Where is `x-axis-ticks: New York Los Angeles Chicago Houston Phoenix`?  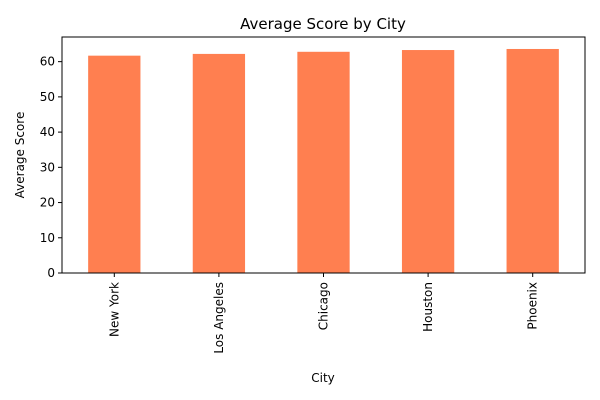
x-axis-ticks: New York Los Angeles Chicago Houston Phoenix is located at coordinates (323, 313).